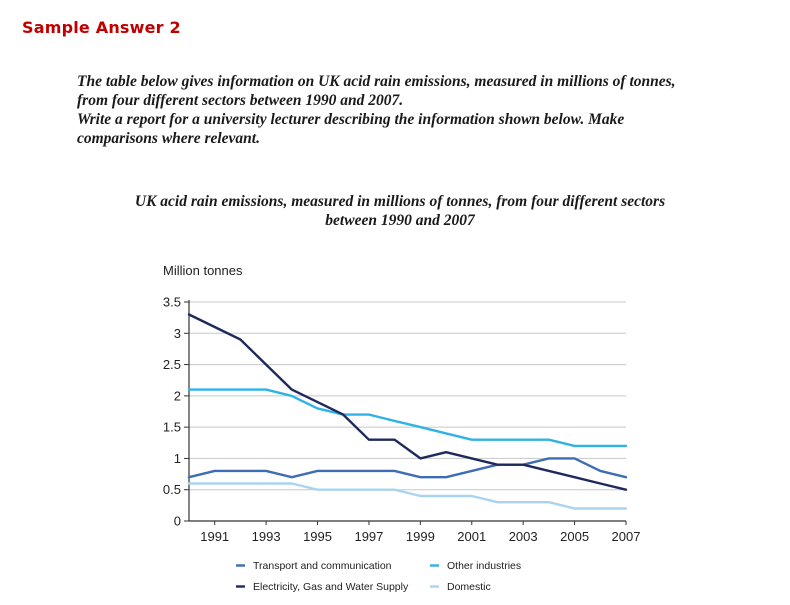 The image size is (790, 605). What do you see at coordinates (407, 496) in the screenshot?
I see `series-line-domestic` at bounding box center [407, 496].